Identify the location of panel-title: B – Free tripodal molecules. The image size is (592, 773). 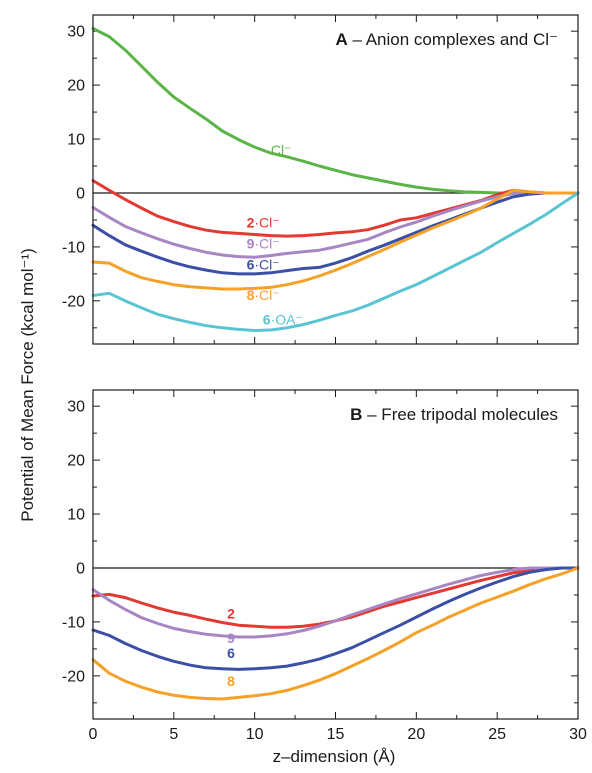
(454, 414).